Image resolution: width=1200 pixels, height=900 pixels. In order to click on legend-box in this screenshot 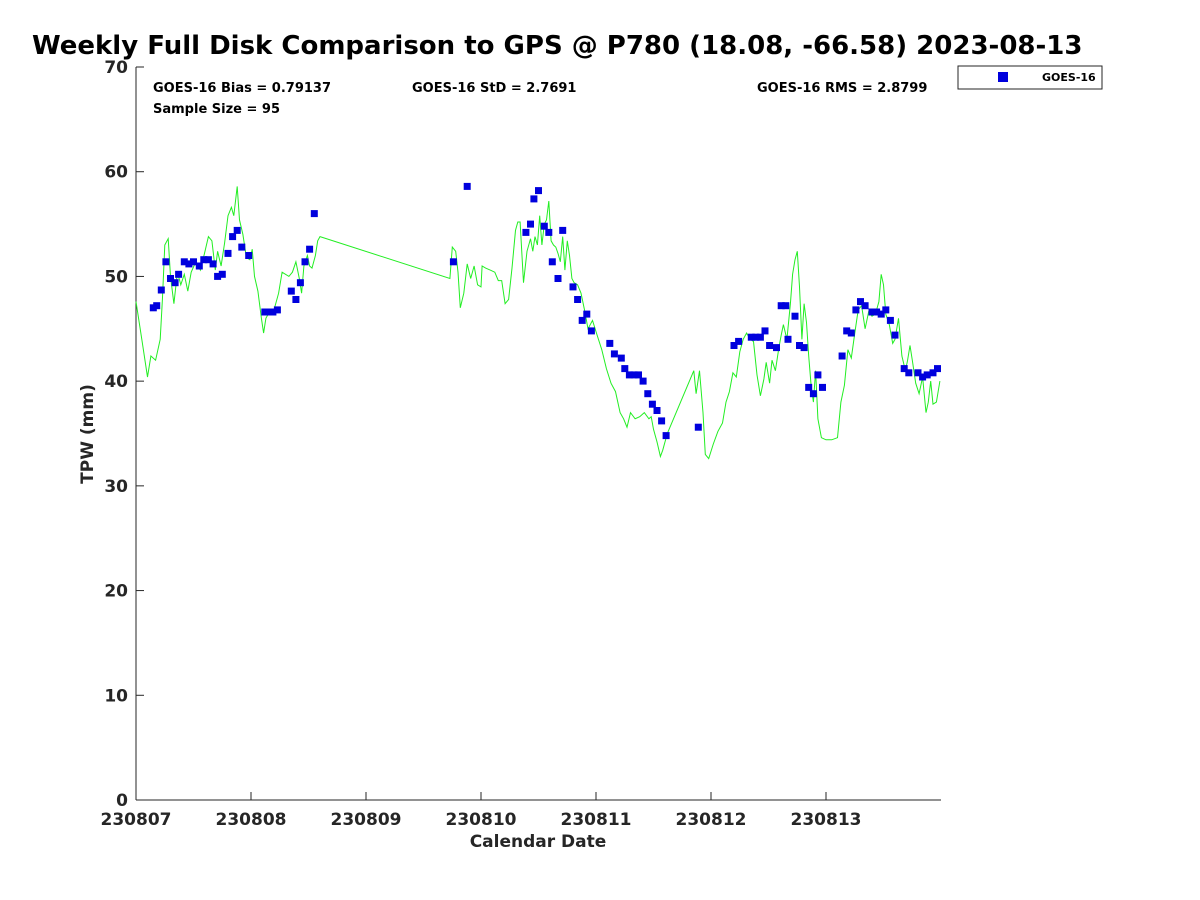, I will do `click(1030, 77)`.